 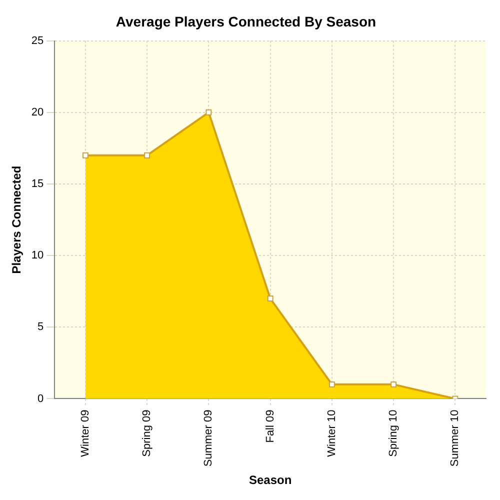 I want to click on y-tick-label: 15, so click(x=37, y=184).